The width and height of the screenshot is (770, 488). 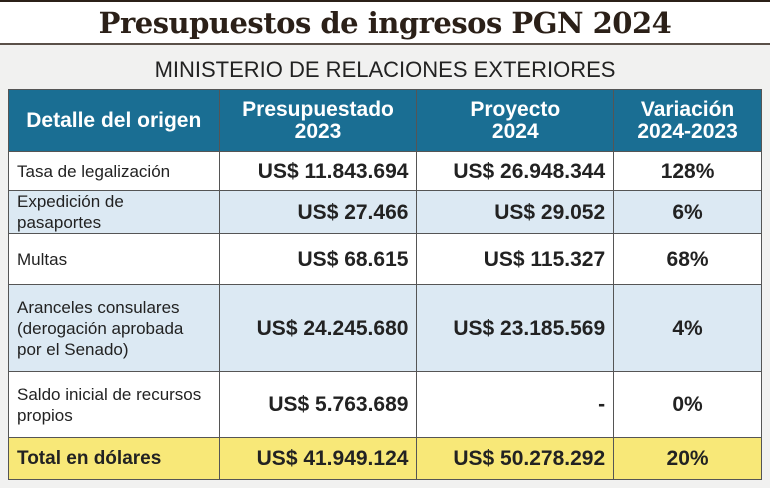 I want to click on column-header-line: 2023, so click(x=318, y=131).